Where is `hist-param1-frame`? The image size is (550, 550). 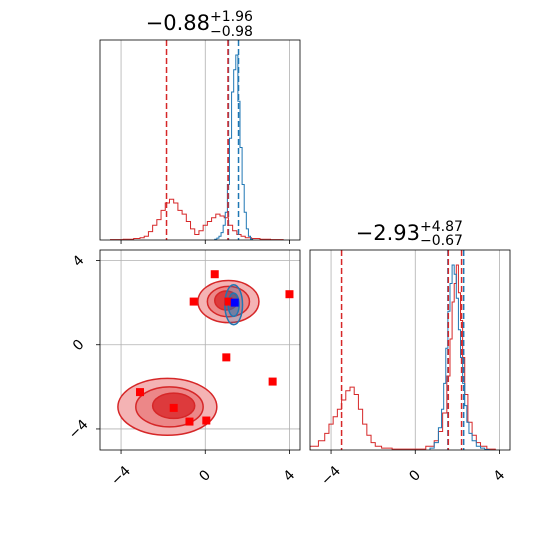 hist-param1-frame is located at coordinates (200, 140).